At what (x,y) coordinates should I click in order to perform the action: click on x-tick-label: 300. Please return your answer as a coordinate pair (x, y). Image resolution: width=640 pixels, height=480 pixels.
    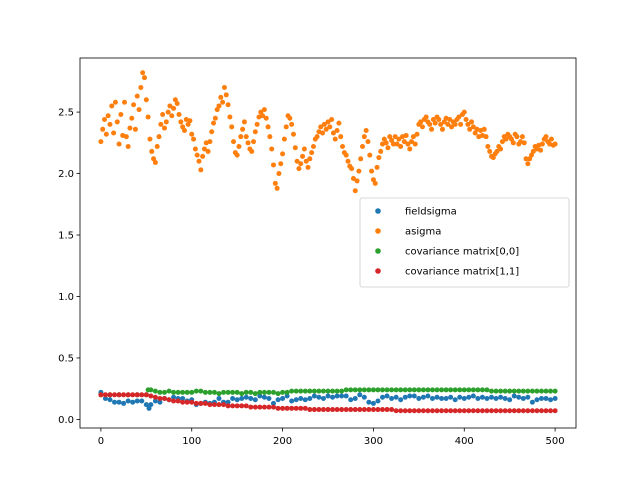
    Looking at the image, I should click on (373, 441).